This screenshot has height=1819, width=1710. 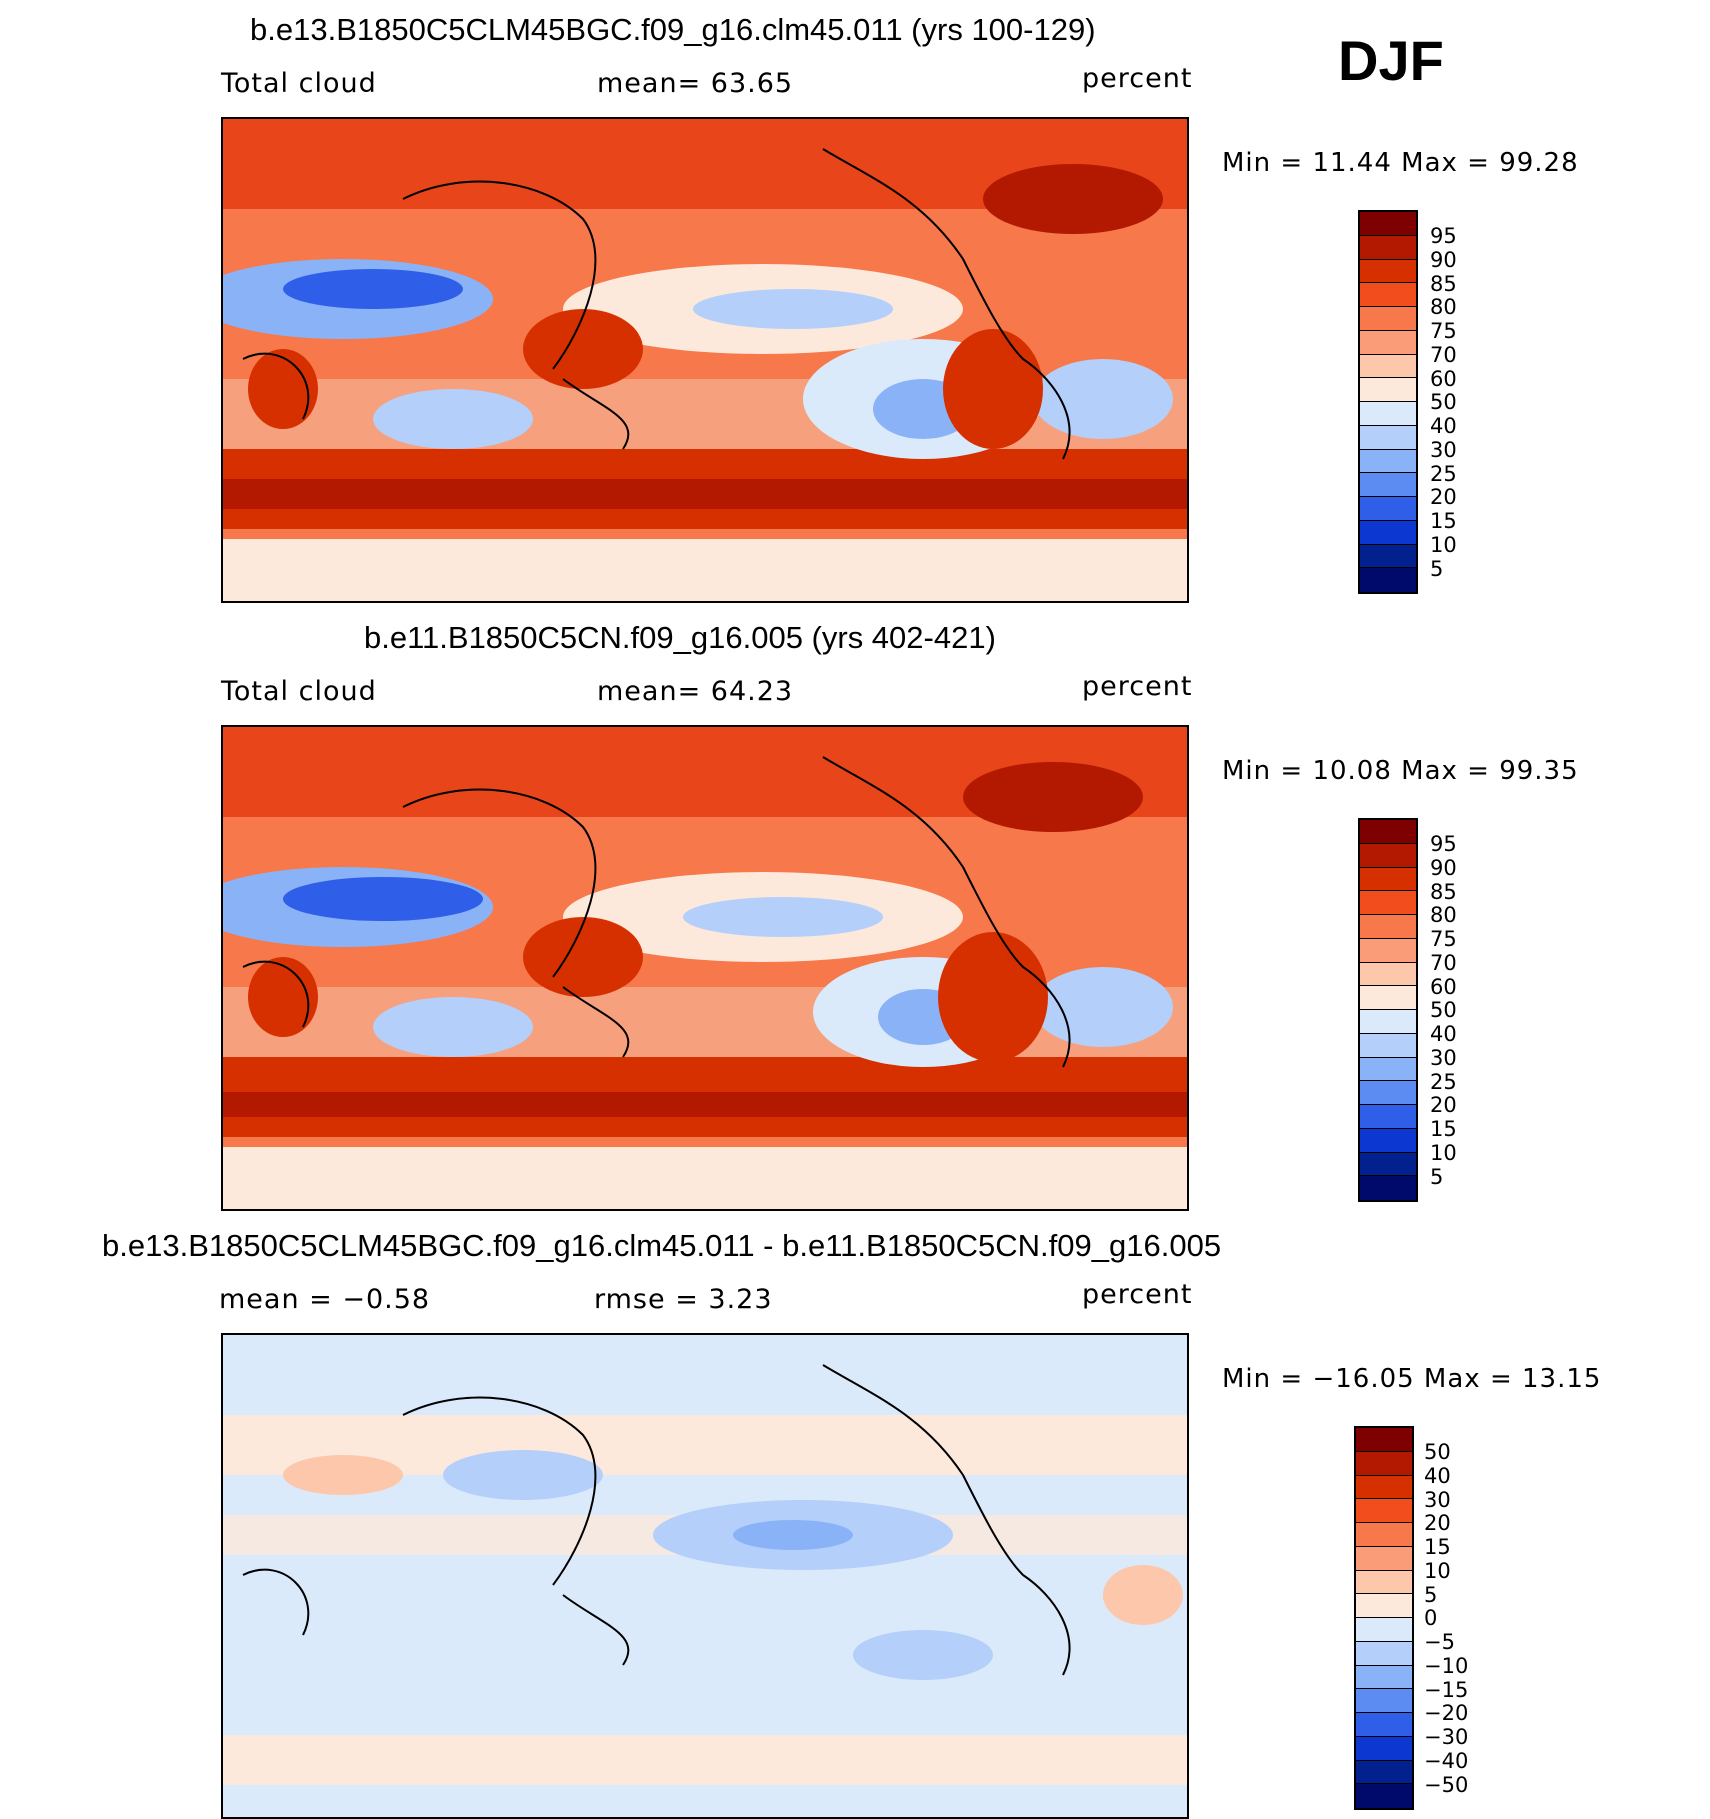 I want to click on colorbar-label: −50, so click(x=1446, y=1784).